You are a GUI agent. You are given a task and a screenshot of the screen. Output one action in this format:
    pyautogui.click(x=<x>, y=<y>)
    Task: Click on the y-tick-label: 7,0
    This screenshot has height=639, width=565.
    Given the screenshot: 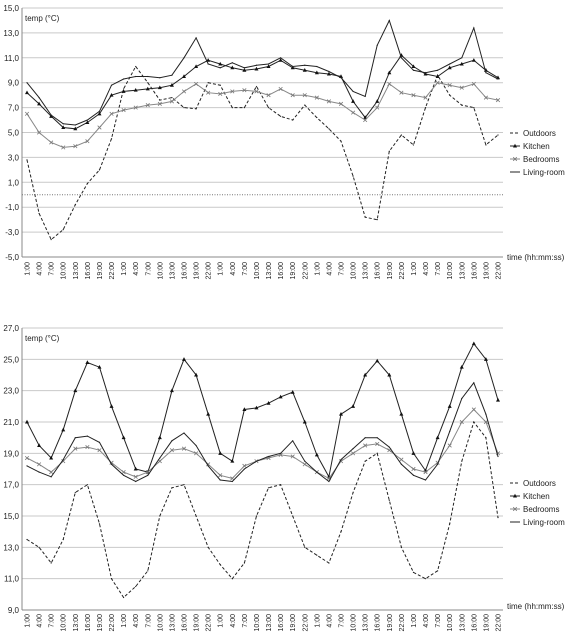 What is the action you would take?
    pyautogui.click(x=14, y=108)
    